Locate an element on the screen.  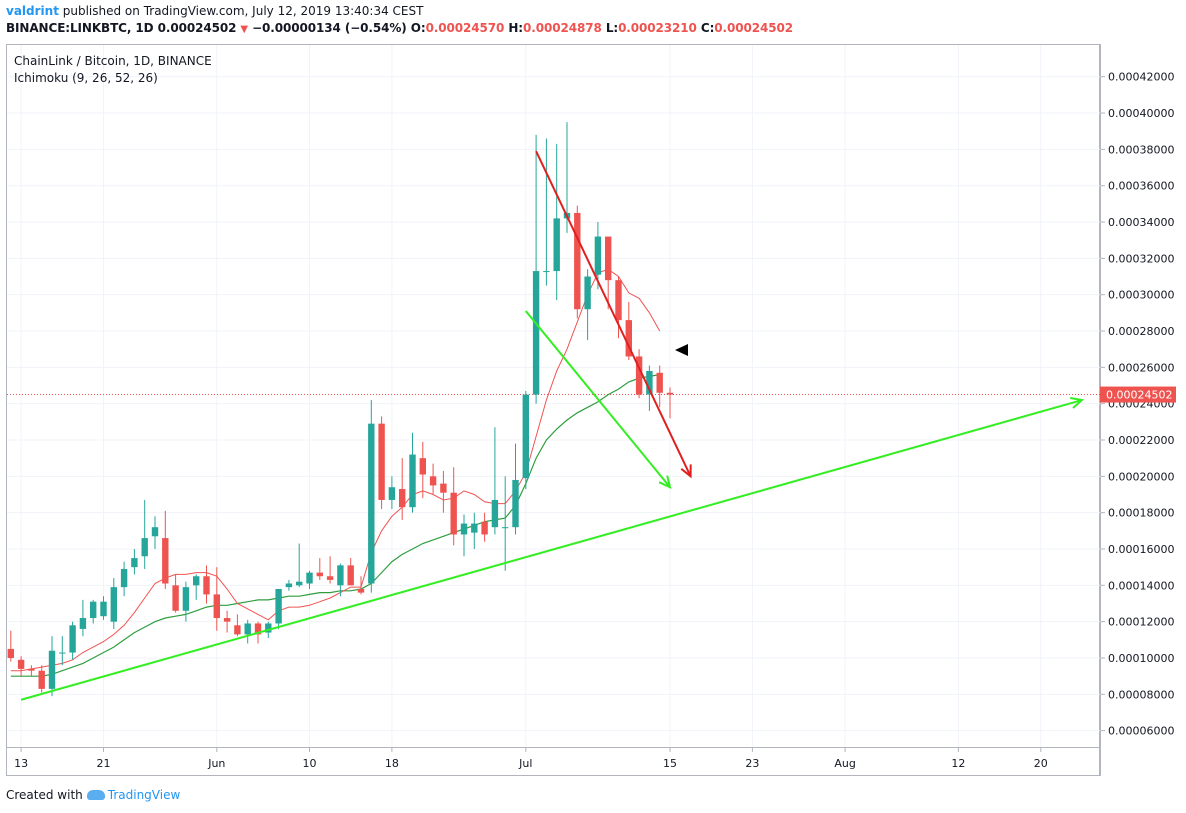
low-label: L: is located at coordinates (612, 28).